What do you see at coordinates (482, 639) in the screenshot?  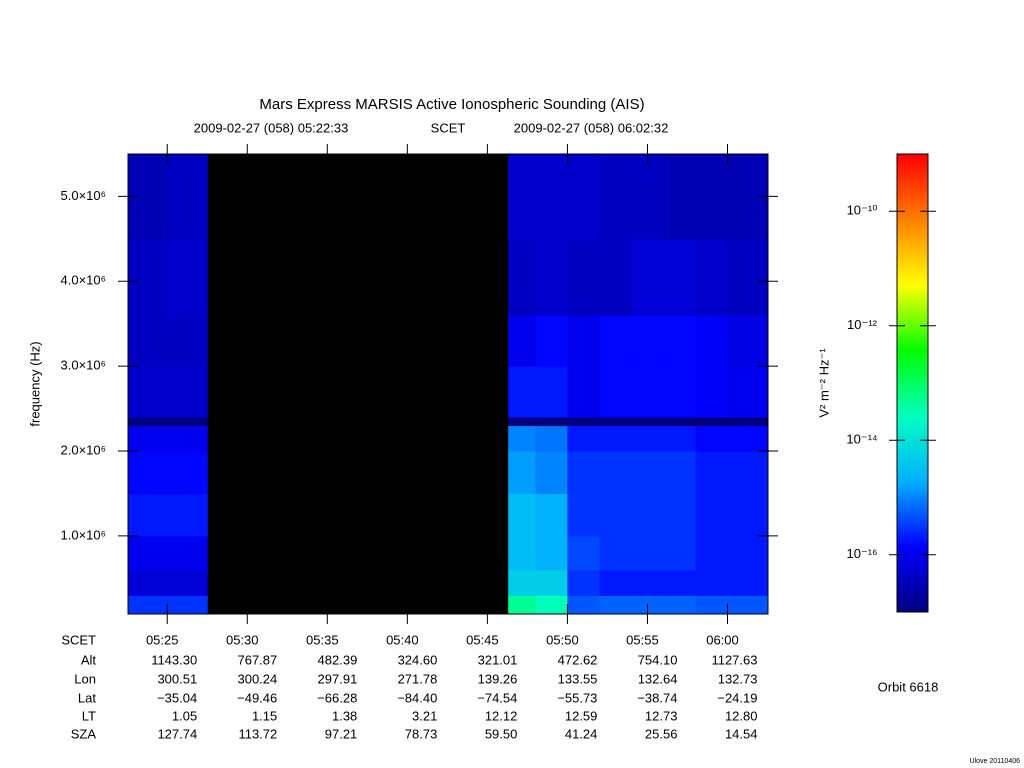 I see `x-tick-label: 05:45` at bounding box center [482, 639].